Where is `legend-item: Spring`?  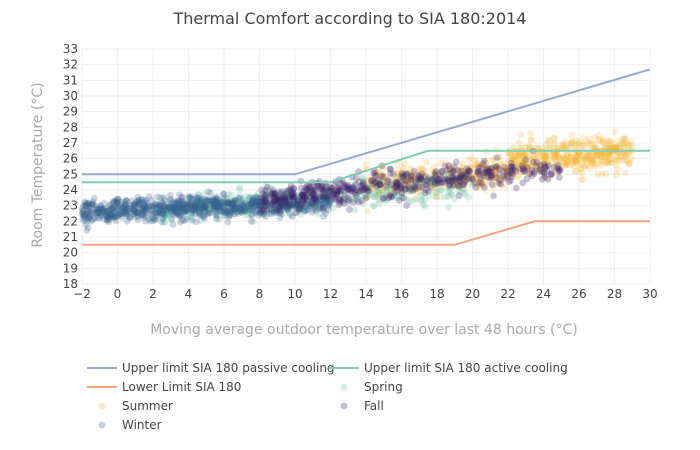 legend-item: Spring is located at coordinates (371, 387).